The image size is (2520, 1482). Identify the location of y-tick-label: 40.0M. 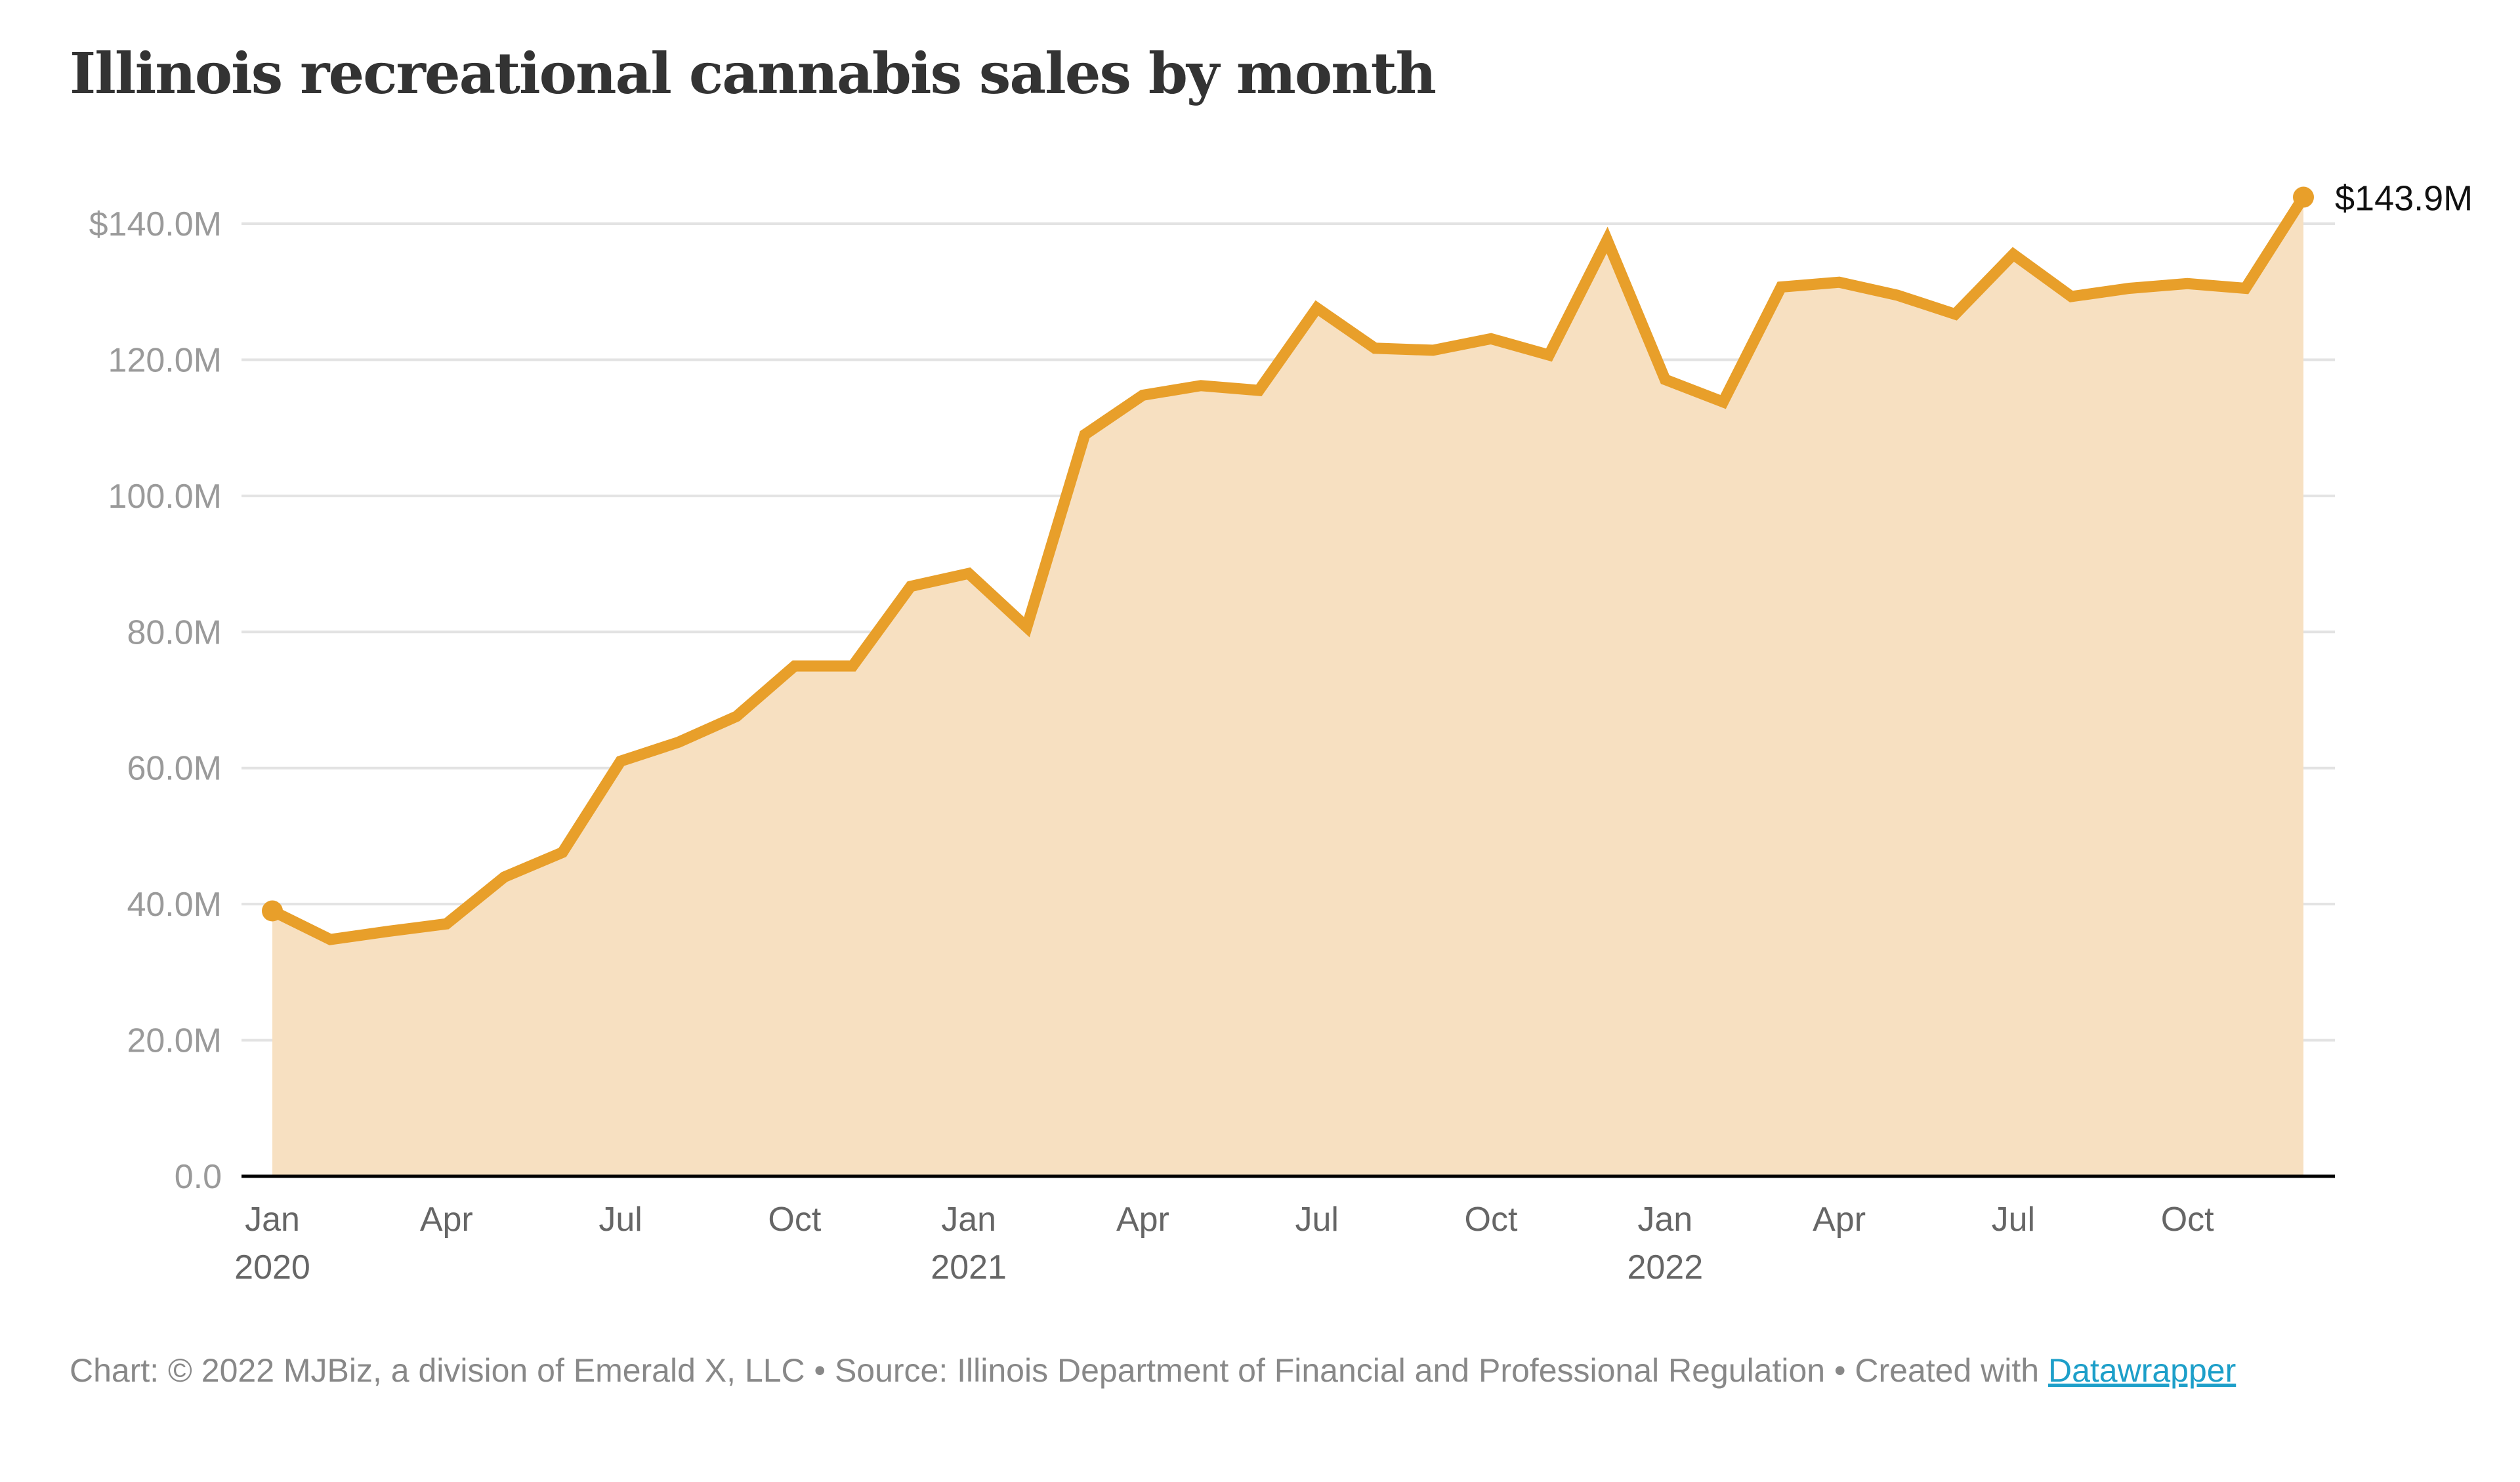
(174, 905).